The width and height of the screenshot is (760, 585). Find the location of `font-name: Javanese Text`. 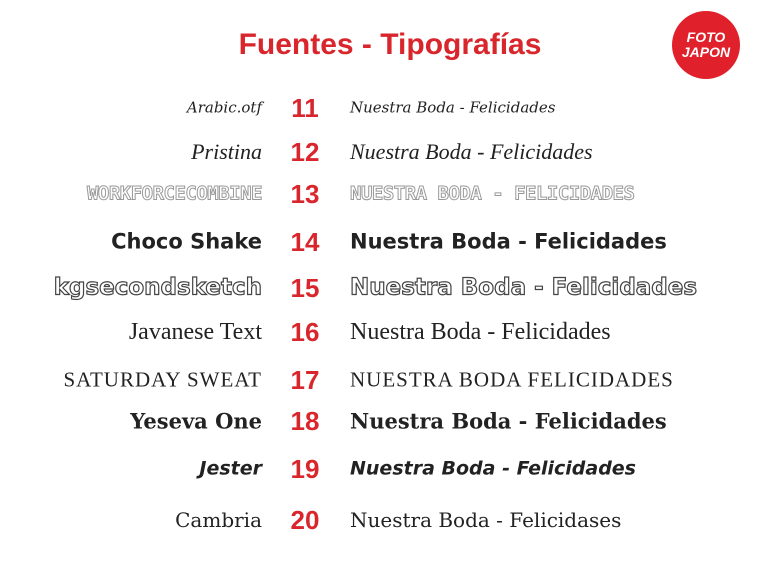

font-name: Javanese Text is located at coordinates (195, 332).